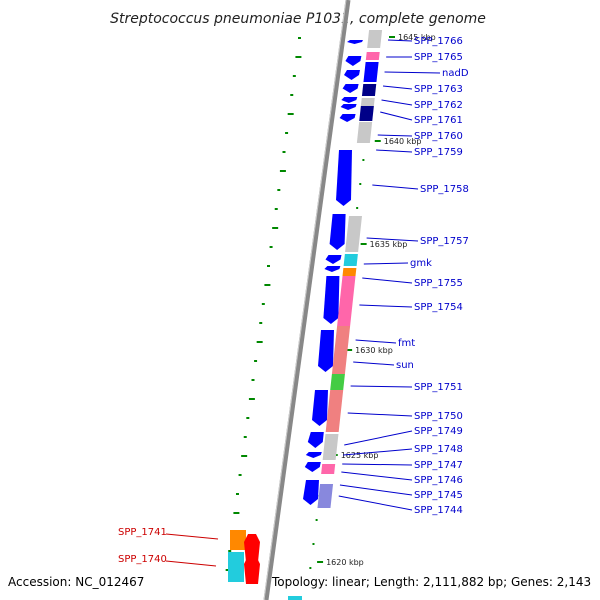 This screenshot has height=600, width=600. I want to click on accession-text: Accession: NC_012467, so click(76, 582).